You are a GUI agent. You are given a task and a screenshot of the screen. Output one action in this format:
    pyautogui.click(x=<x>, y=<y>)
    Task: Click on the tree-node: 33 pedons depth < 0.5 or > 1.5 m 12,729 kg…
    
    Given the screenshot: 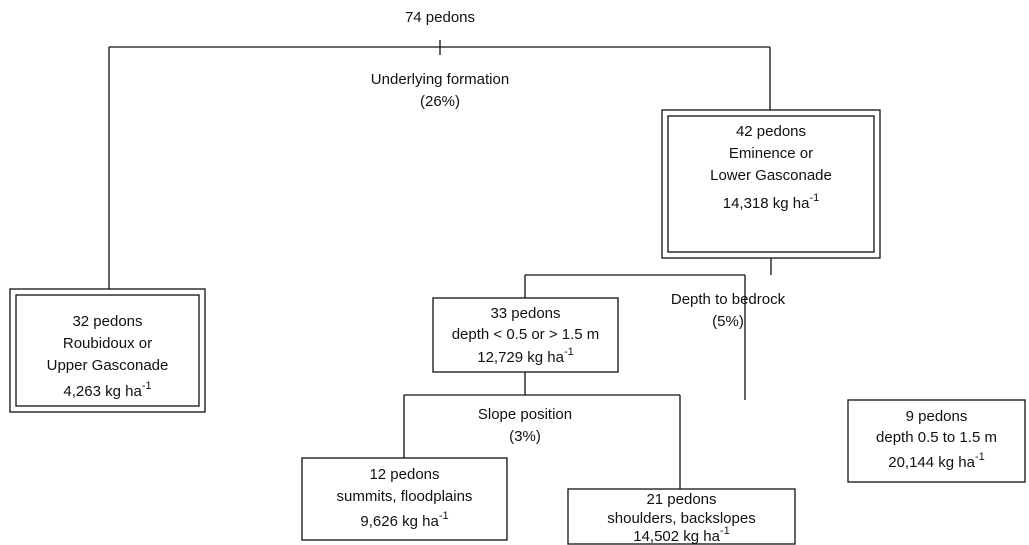 What is the action you would take?
    pyautogui.click(x=525, y=335)
    